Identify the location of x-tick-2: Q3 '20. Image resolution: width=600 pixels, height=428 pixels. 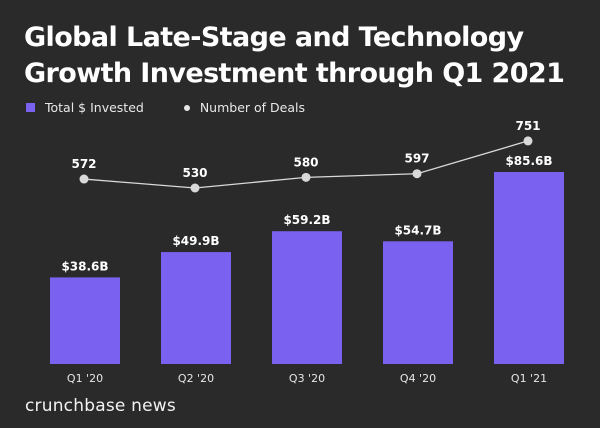
(307, 378).